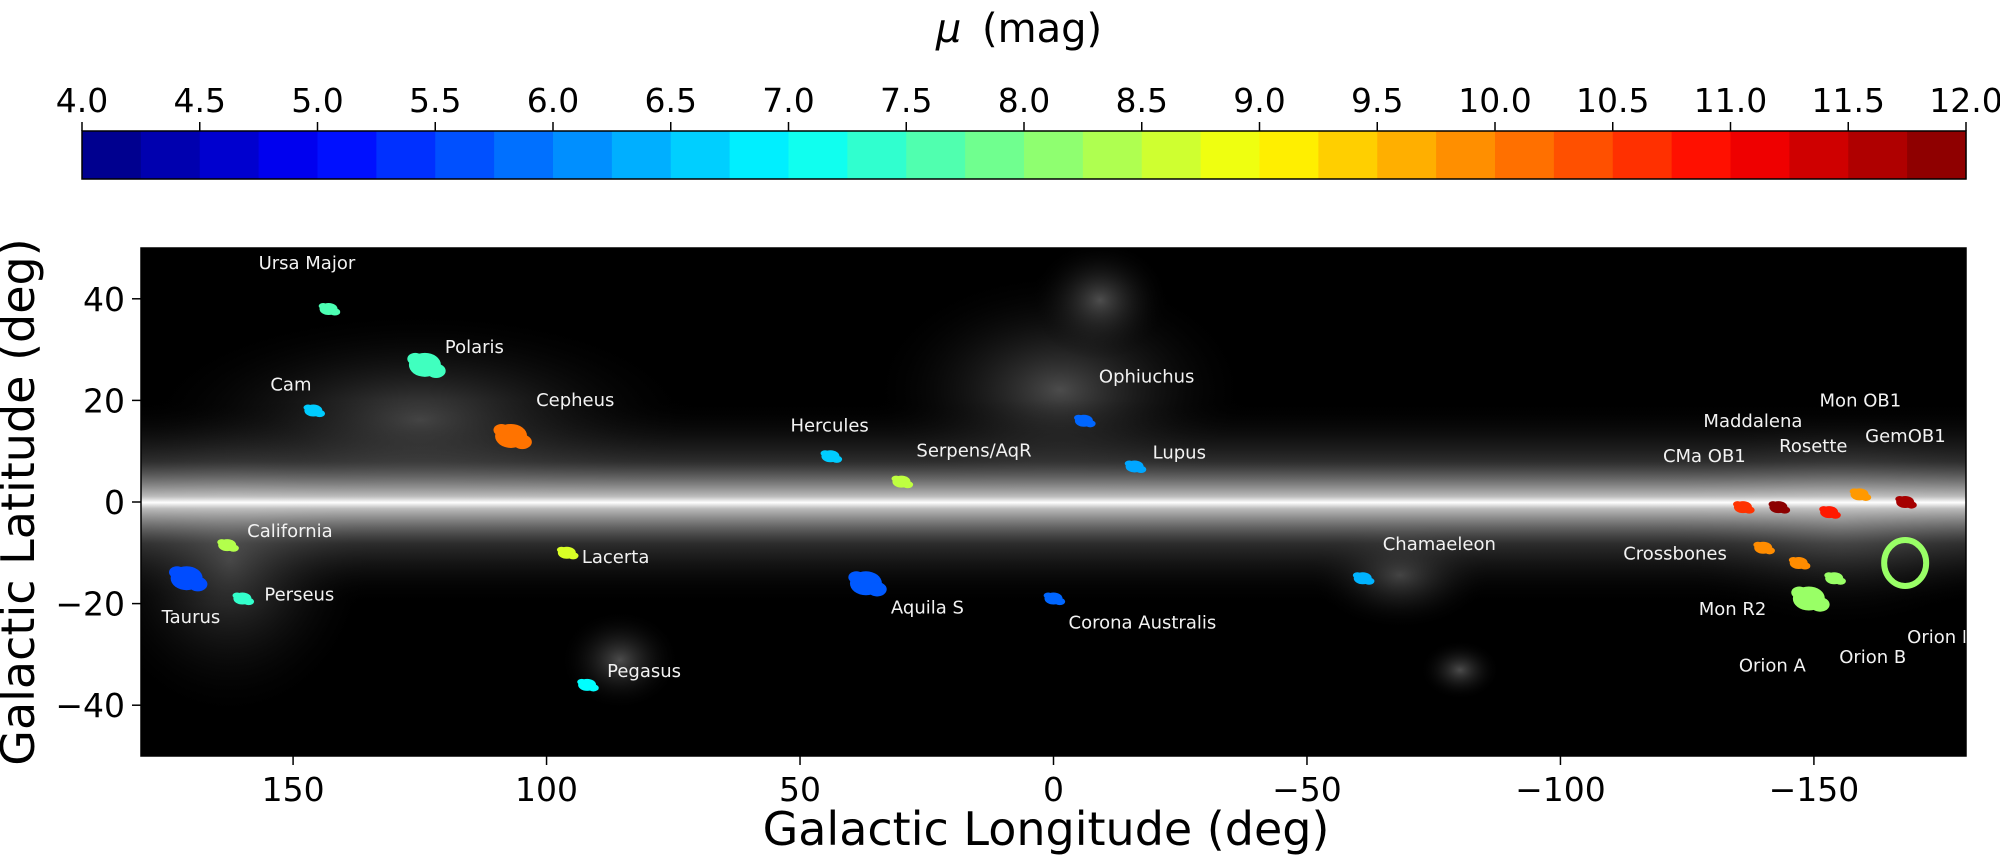 The image size is (2000, 857). I want to click on region-label: Hercules, so click(829, 425).